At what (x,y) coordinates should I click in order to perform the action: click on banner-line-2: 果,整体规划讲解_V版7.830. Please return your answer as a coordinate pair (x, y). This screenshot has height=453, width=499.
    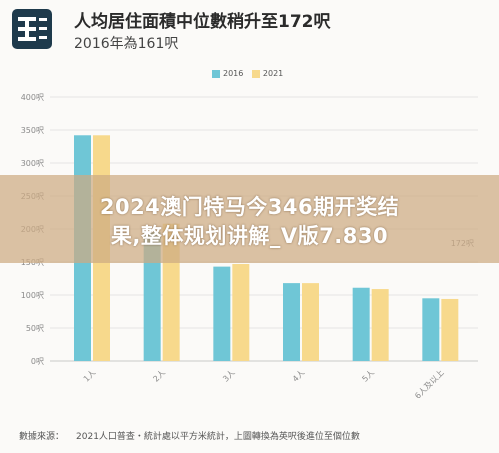
    Looking at the image, I should click on (249, 236).